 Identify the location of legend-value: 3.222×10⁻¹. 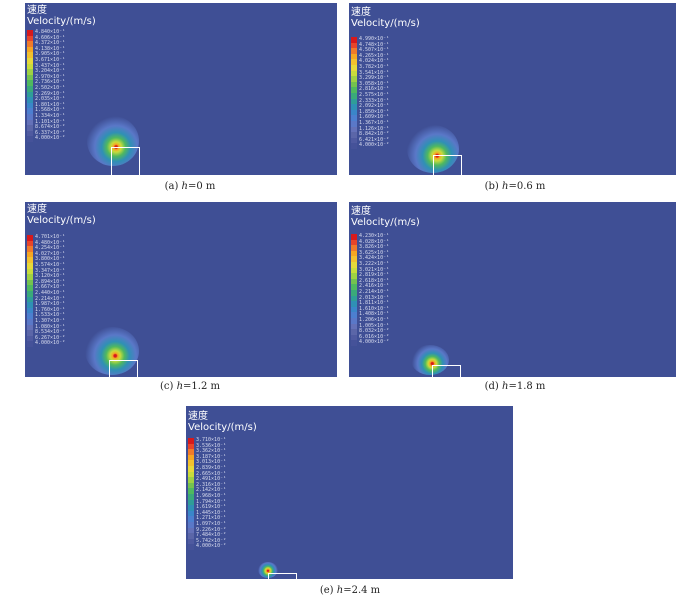
(374, 263).